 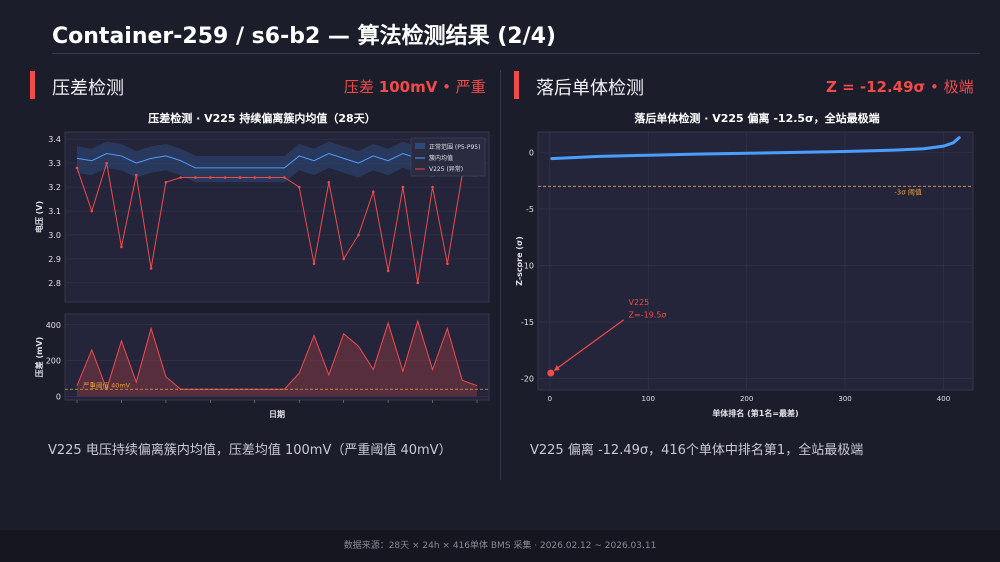 I want to click on y-tick-label: -10, so click(x=527, y=266).